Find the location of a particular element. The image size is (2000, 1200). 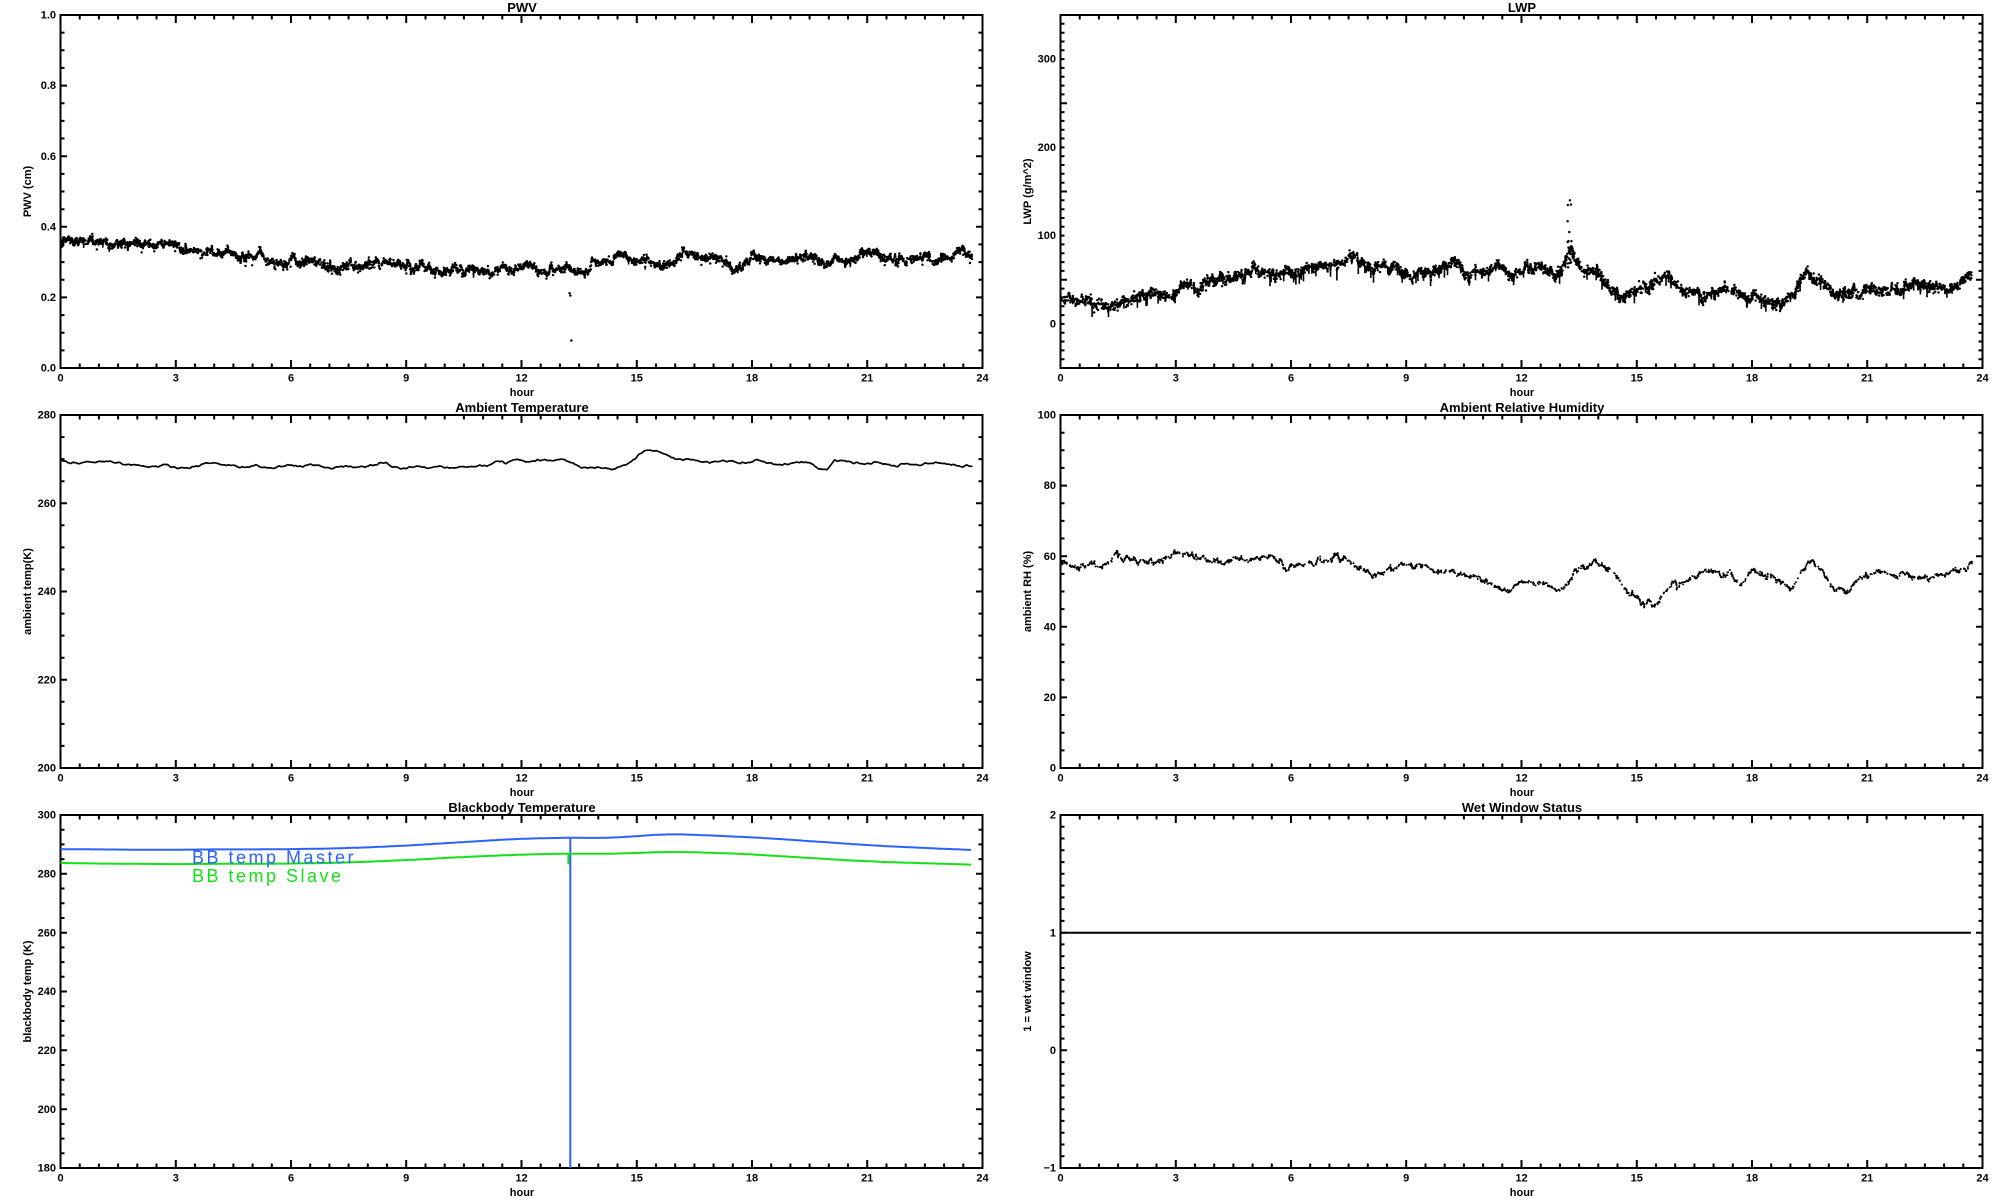

svg-text: 1 = wet window is located at coordinates (1028, 991).